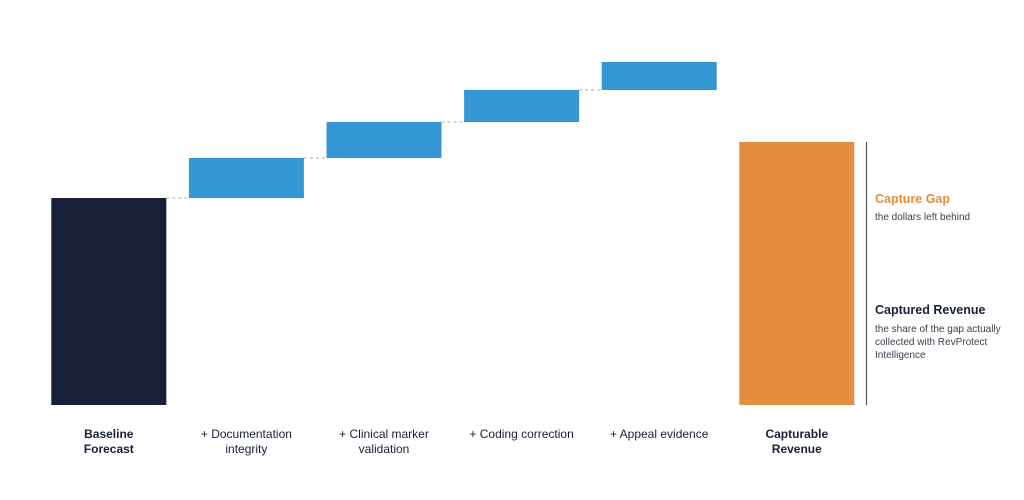  I want to click on x-tick-label: + Clinical marker validation, so click(384, 441).